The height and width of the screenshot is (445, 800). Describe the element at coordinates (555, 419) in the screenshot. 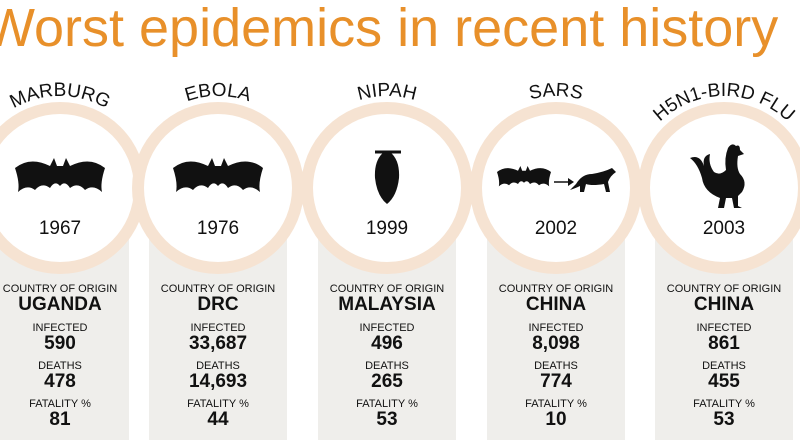

I see `fatality: 10` at that location.